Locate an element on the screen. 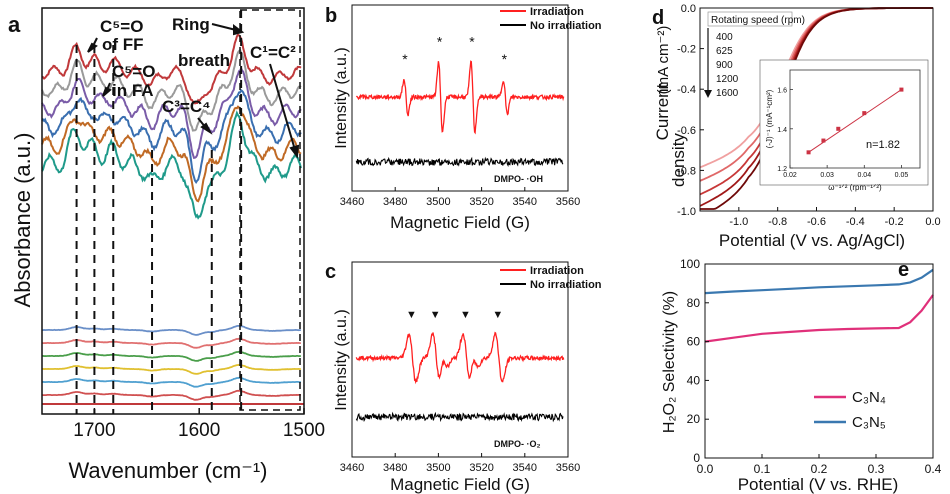  xlabel-d: Potential (V vs. Ag/AgCl) is located at coordinates (812, 240).